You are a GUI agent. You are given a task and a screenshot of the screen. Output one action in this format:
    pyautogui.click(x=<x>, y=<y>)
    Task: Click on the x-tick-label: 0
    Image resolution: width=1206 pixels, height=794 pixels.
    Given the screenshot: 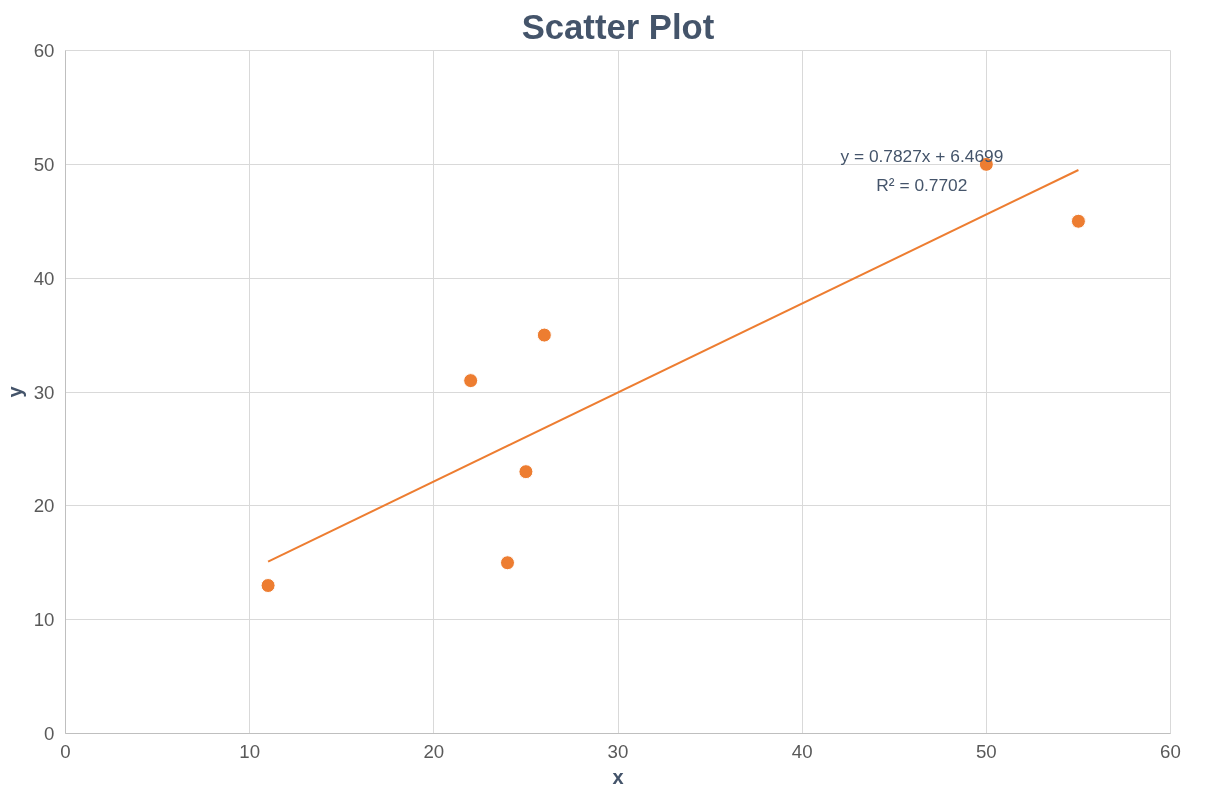 What is the action you would take?
    pyautogui.click(x=65, y=751)
    